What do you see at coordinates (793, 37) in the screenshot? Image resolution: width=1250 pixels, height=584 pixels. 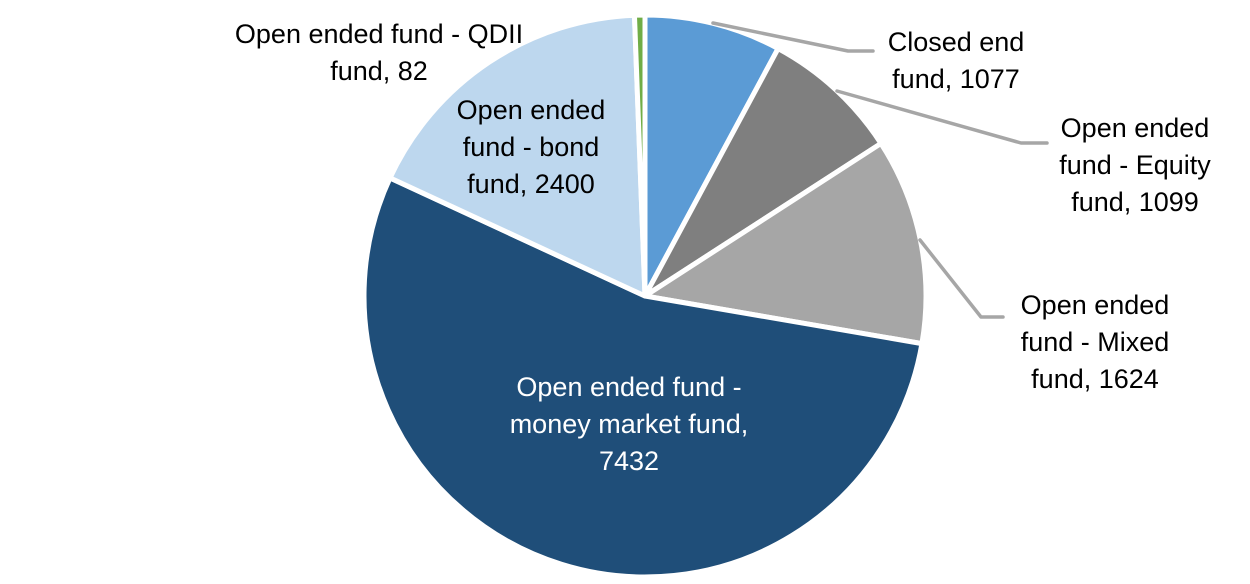 I see `leader-line-closed-end-fund` at bounding box center [793, 37].